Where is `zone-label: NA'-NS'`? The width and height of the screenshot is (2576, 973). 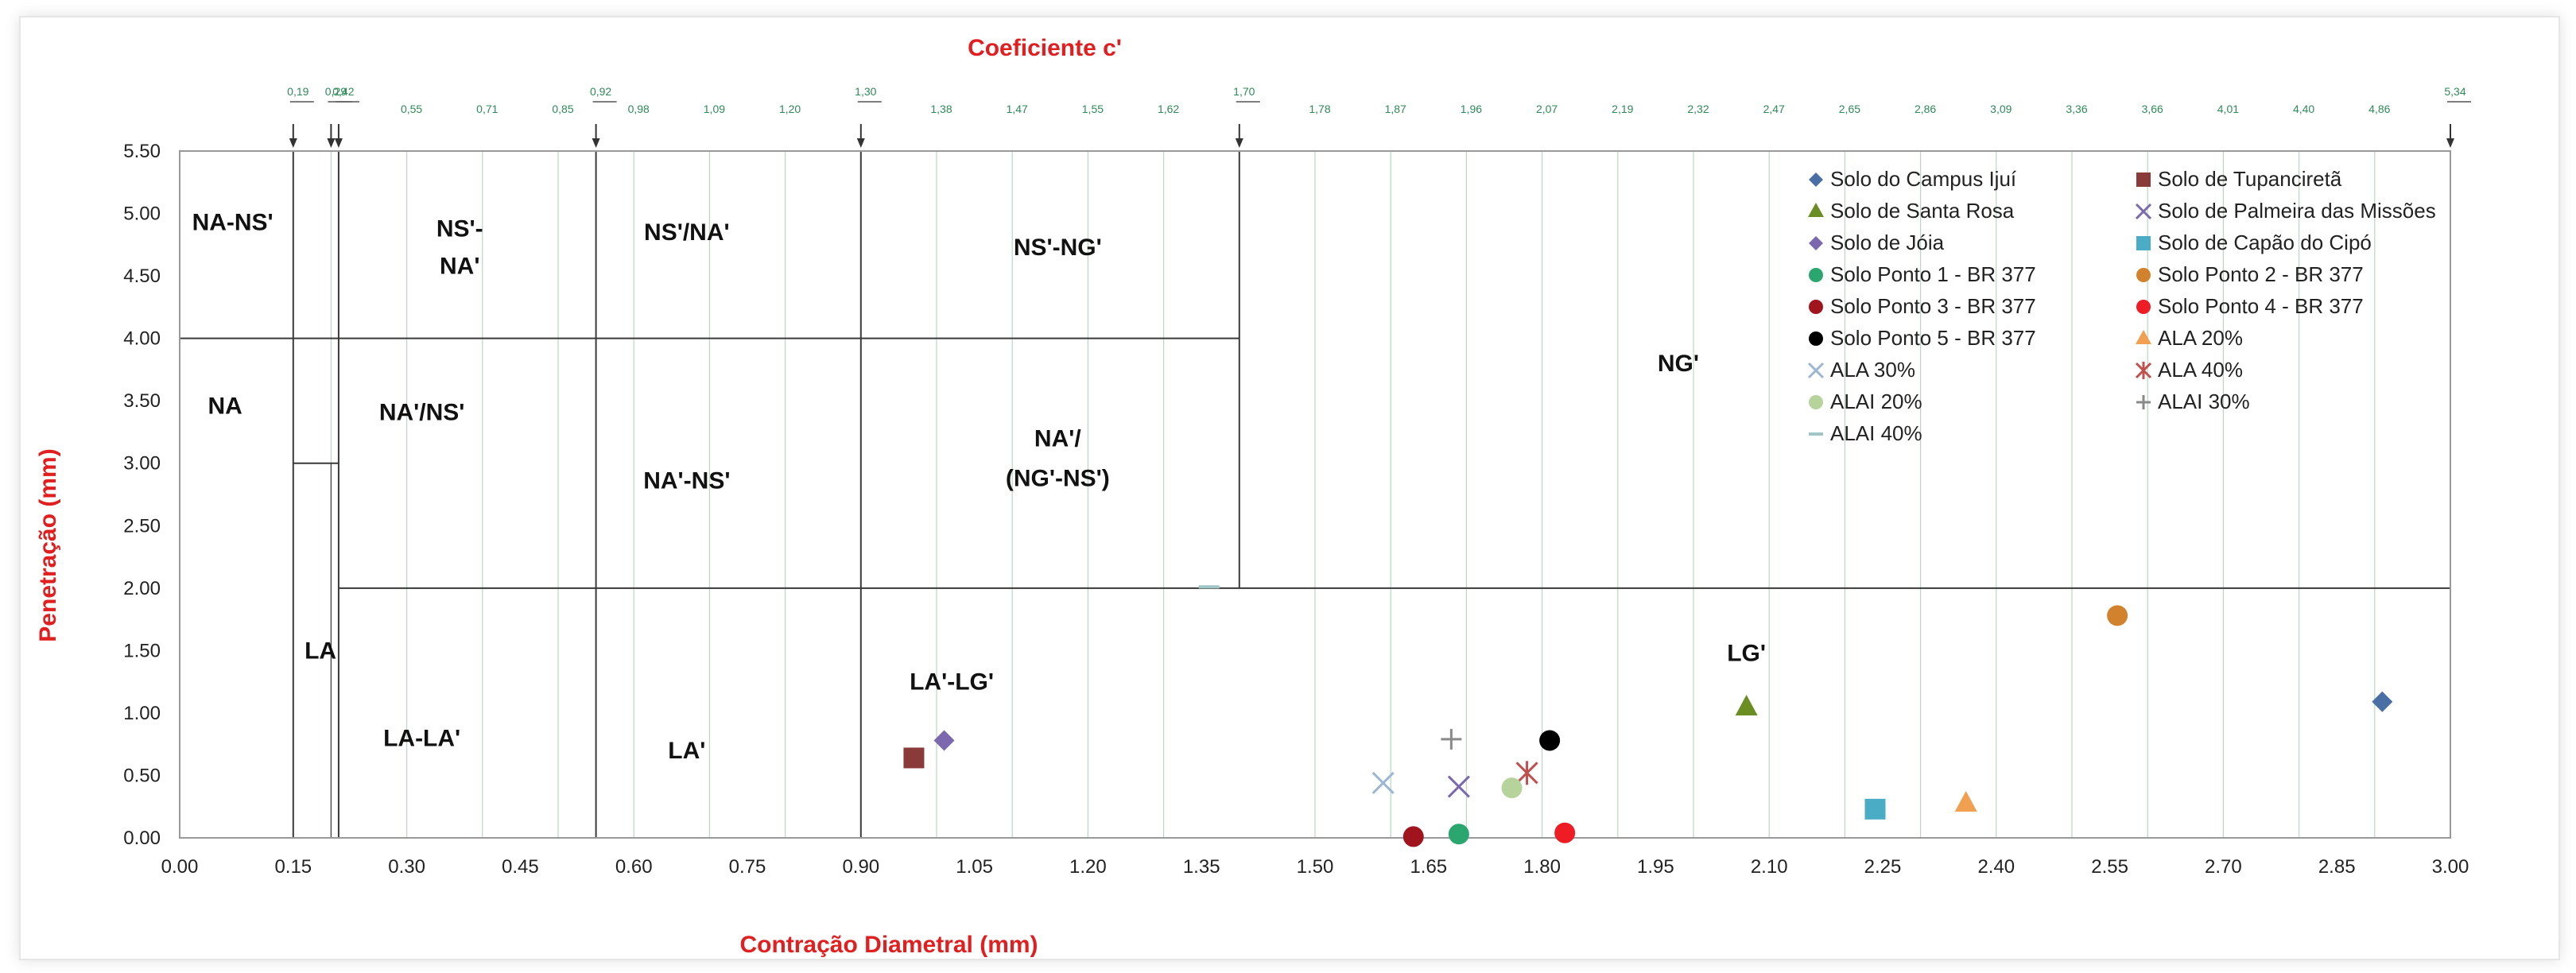
zone-label: NA'-NS' is located at coordinates (686, 481).